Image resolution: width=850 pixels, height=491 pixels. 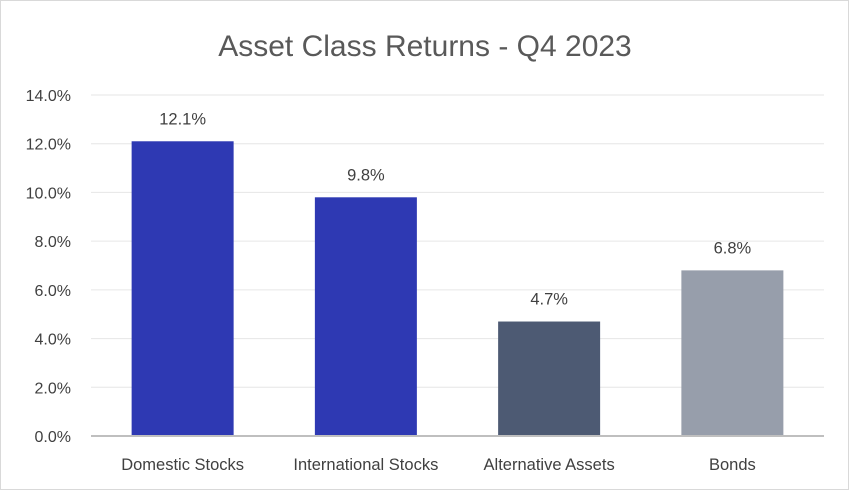 What do you see at coordinates (365, 465) in the screenshot?
I see `x-category-label: International Stocks` at bounding box center [365, 465].